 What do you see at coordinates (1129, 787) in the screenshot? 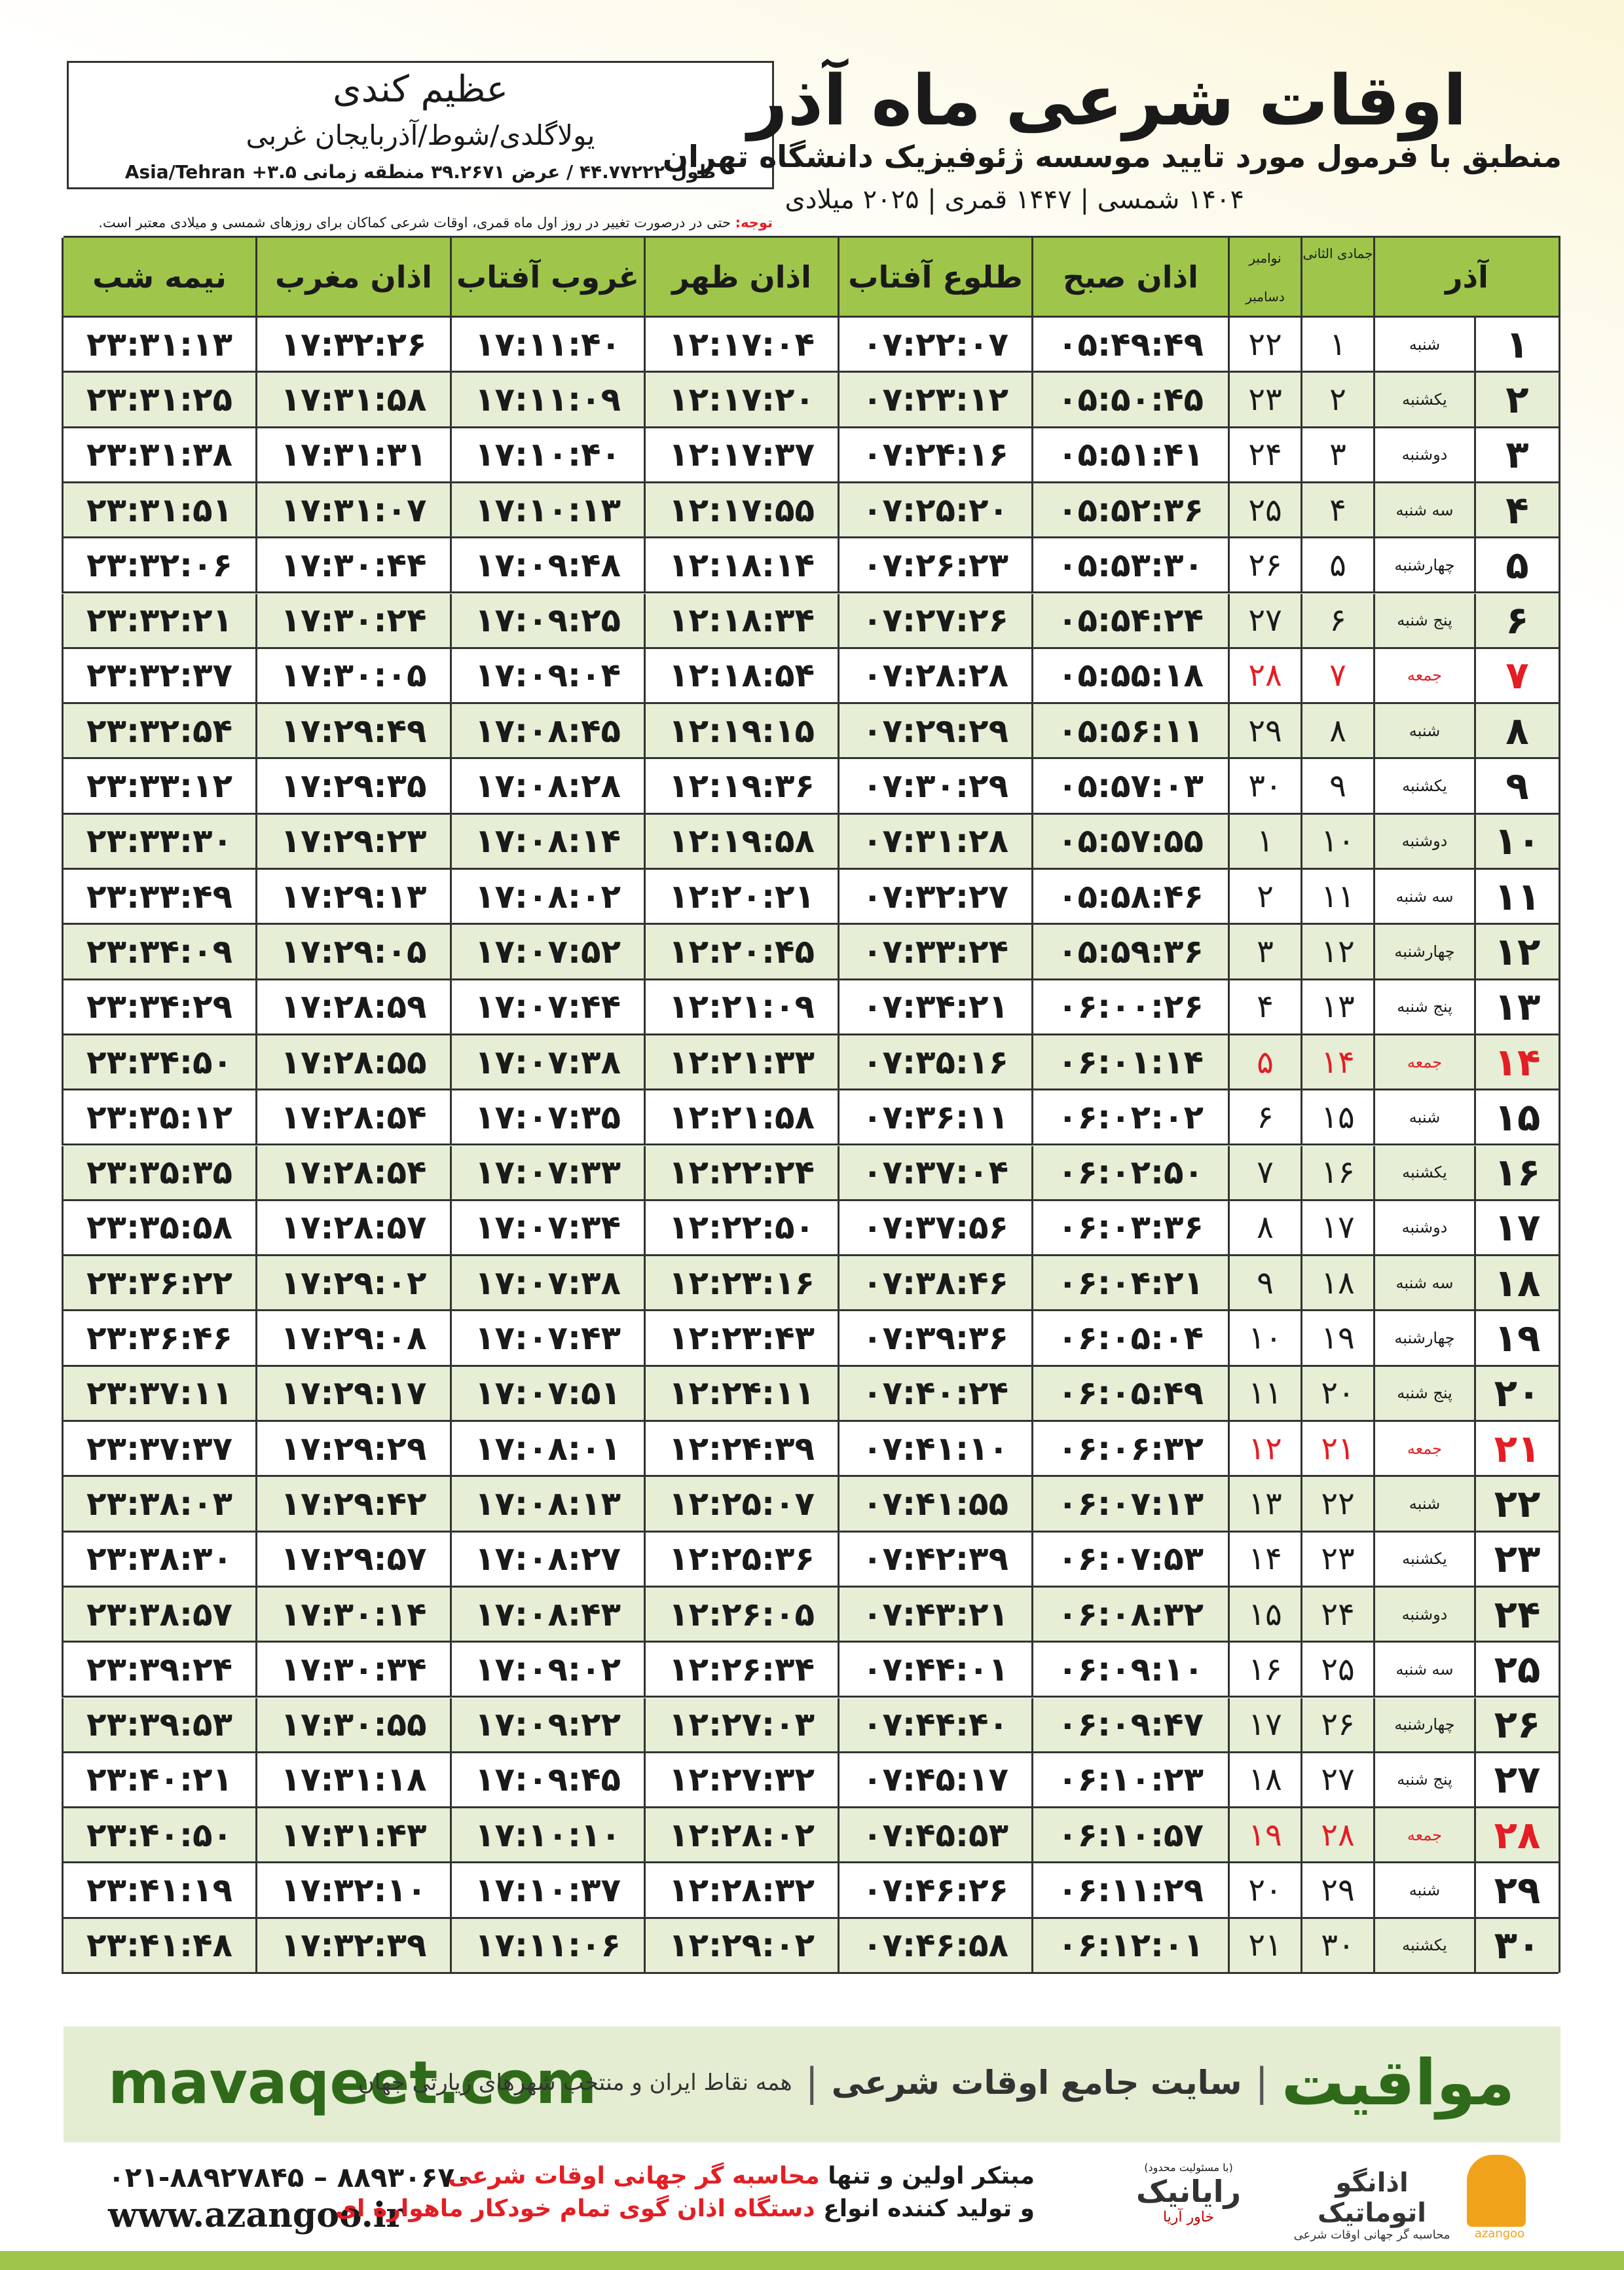
I see `time-cell: ۰۵:۵۷:۰۳` at bounding box center [1129, 787].